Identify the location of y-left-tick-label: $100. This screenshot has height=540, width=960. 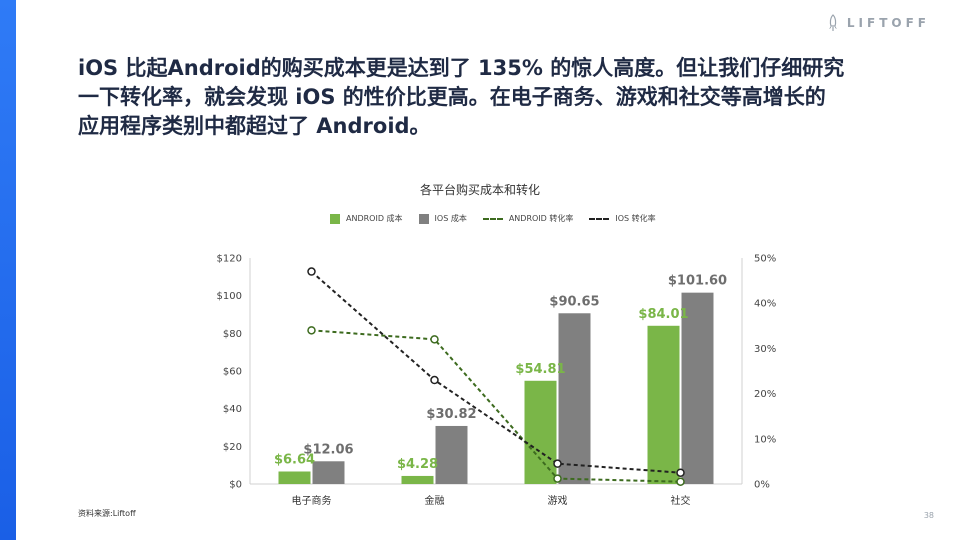
(229, 296).